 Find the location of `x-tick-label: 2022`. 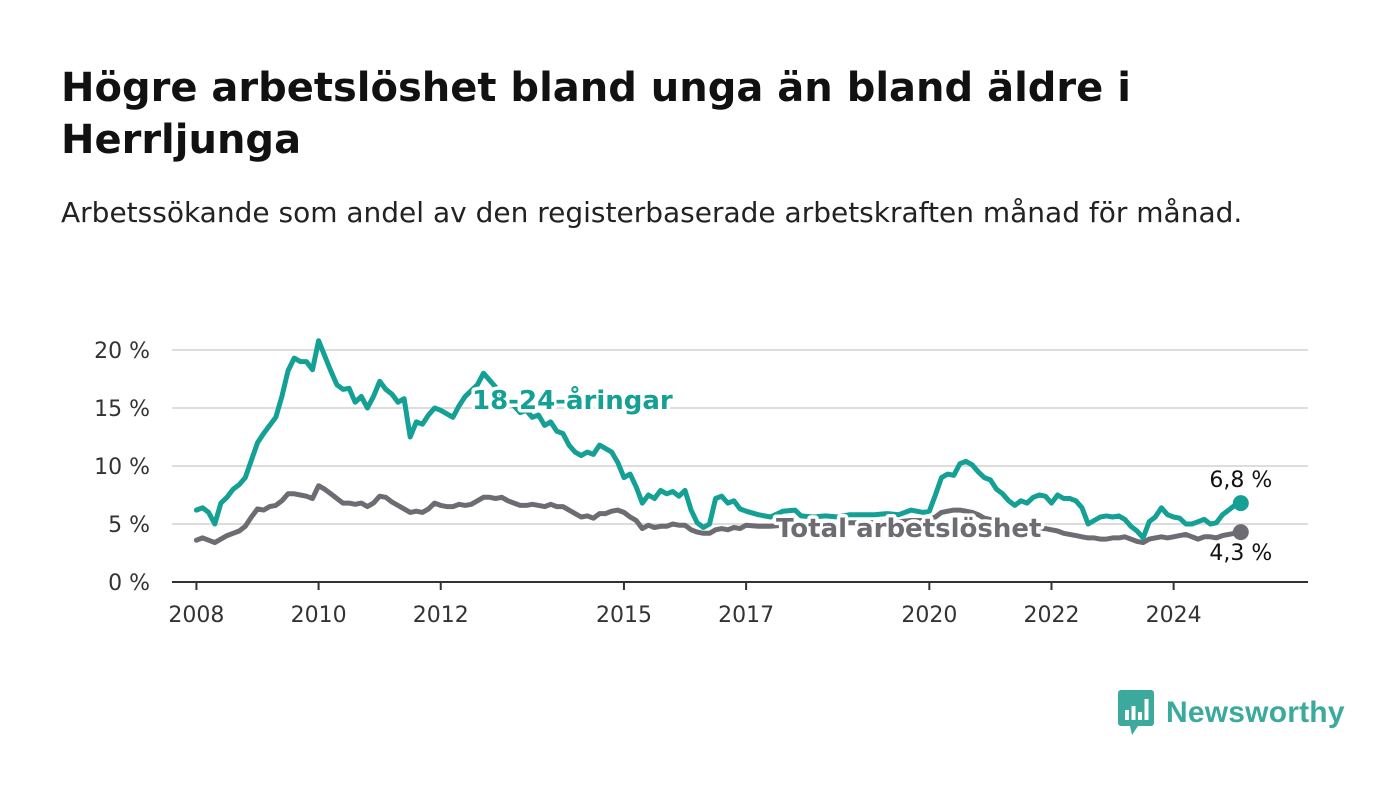

x-tick-label: 2022 is located at coordinates (1051, 615).